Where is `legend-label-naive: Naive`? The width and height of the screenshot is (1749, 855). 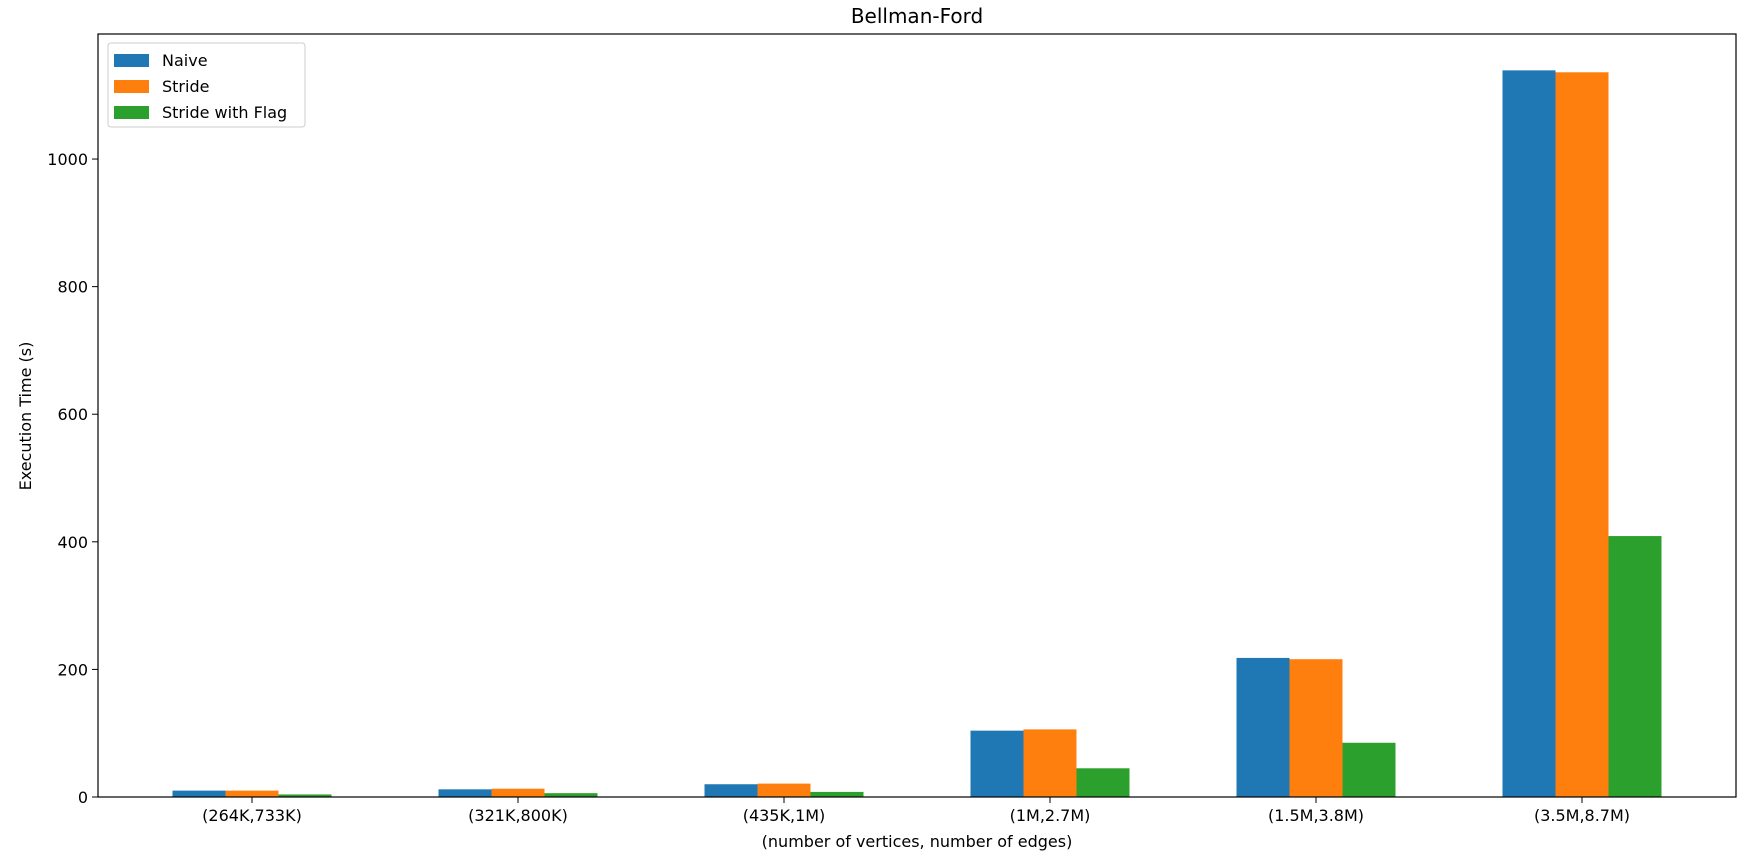
legend-label-naive: Naive is located at coordinates (185, 60).